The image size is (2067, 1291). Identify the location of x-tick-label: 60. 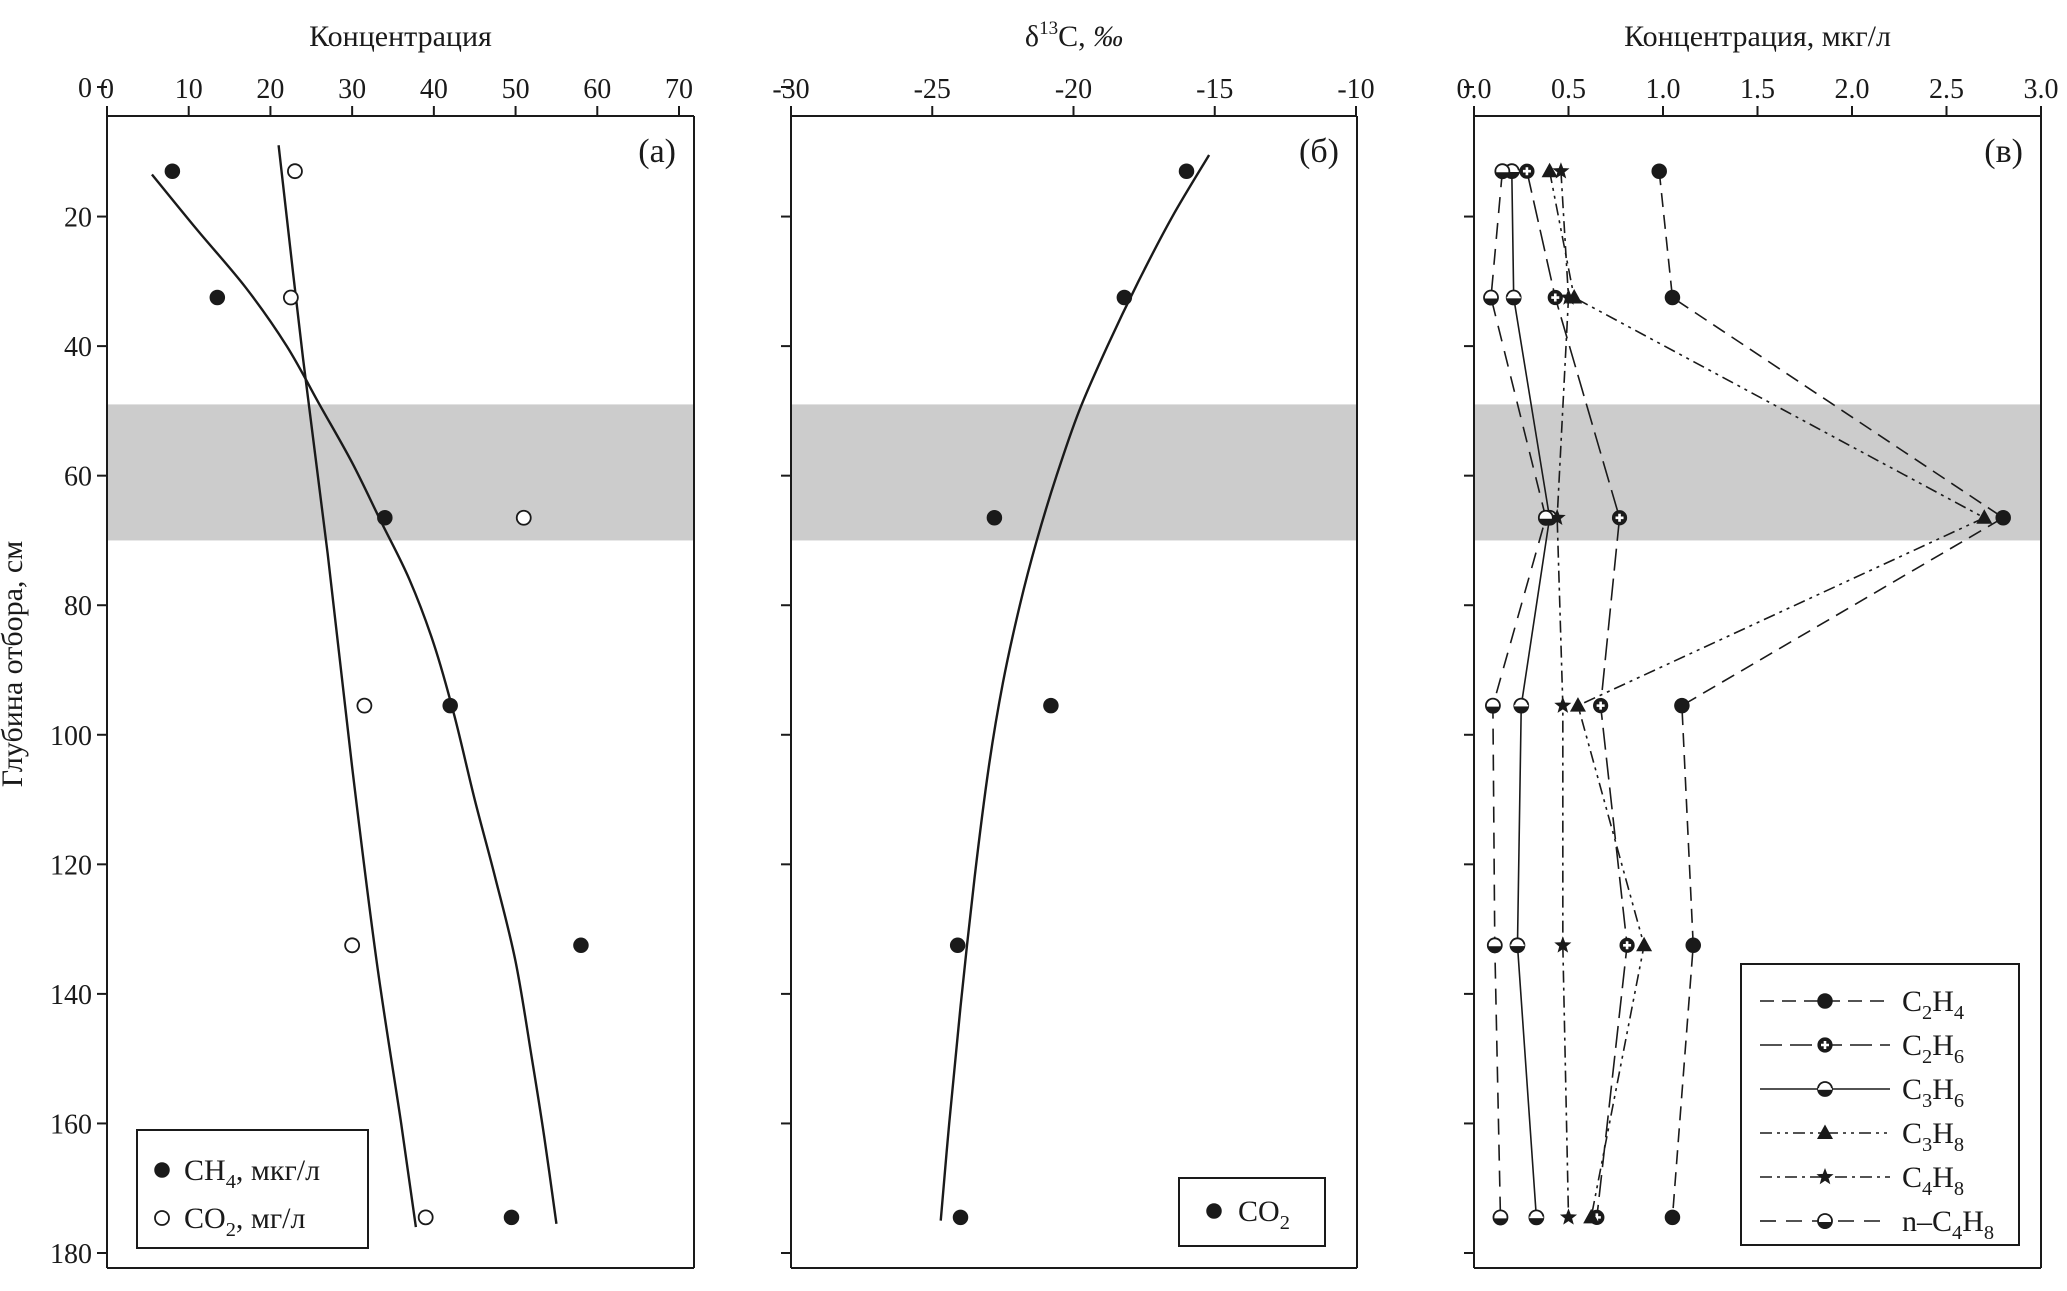
(597, 89).